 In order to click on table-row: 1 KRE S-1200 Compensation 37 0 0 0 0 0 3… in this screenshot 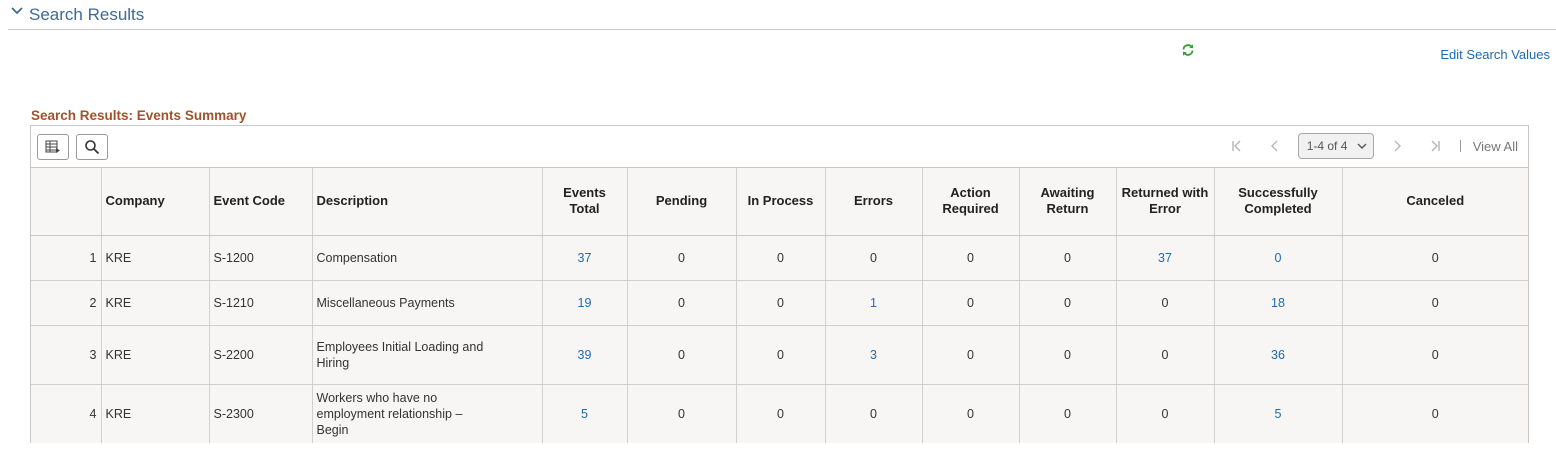, I will do `click(779, 258)`.